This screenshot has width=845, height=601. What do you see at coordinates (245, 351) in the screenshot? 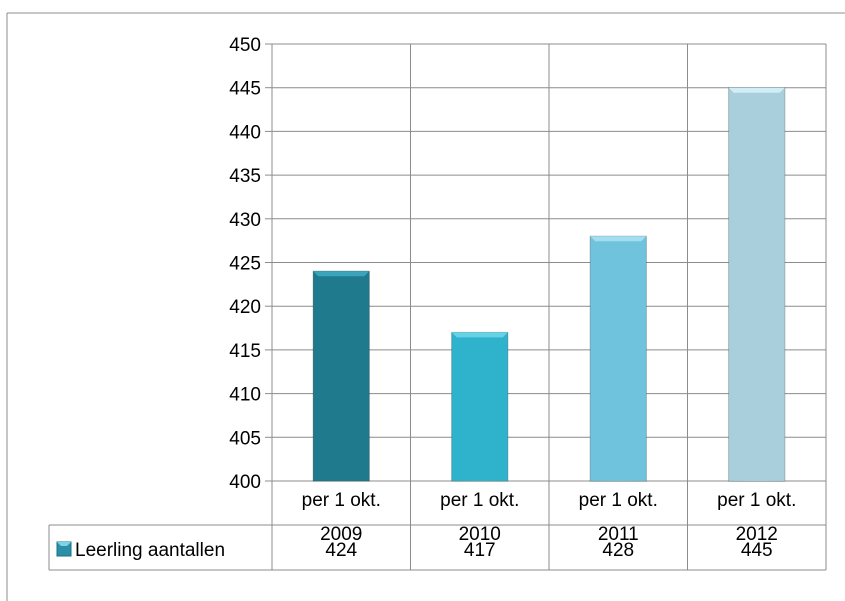
I see `y-tick-label: 415` at bounding box center [245, 351].